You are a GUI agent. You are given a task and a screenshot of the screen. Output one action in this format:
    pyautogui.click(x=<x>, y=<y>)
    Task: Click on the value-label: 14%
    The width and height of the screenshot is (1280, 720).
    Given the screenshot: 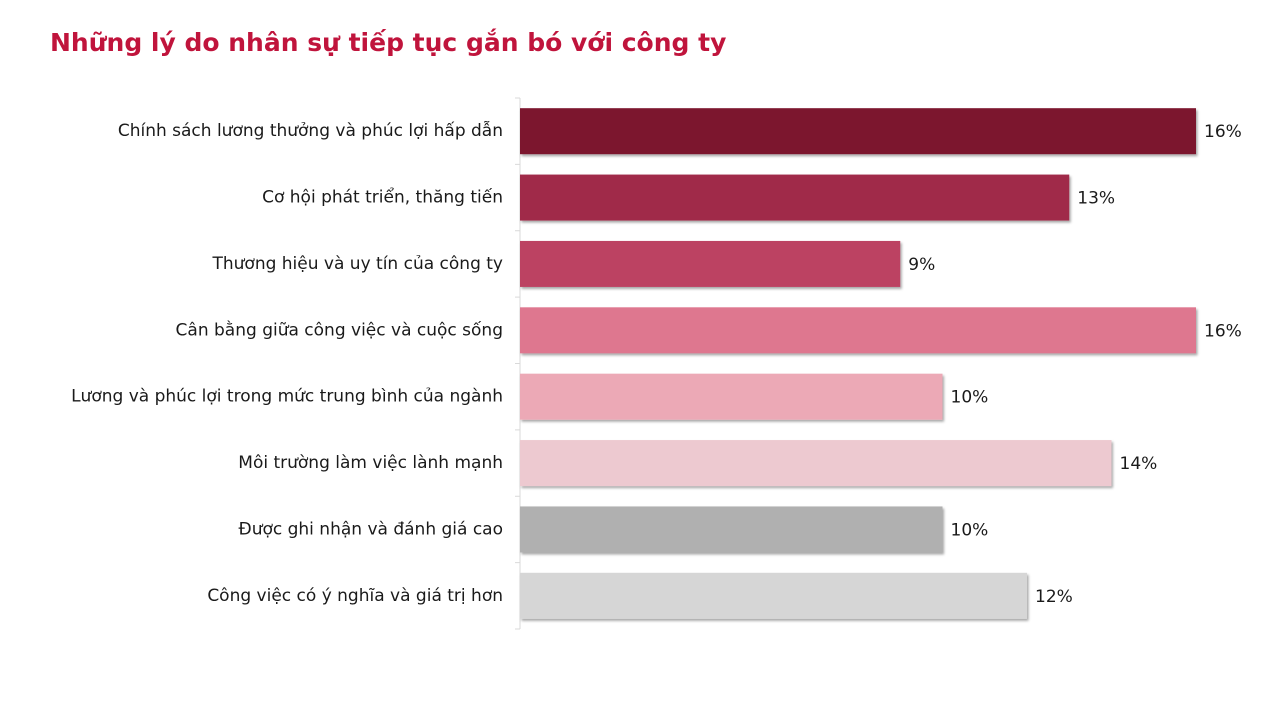 What is the action you would take?
    pyautogui.click(x=1139, y=464)
    